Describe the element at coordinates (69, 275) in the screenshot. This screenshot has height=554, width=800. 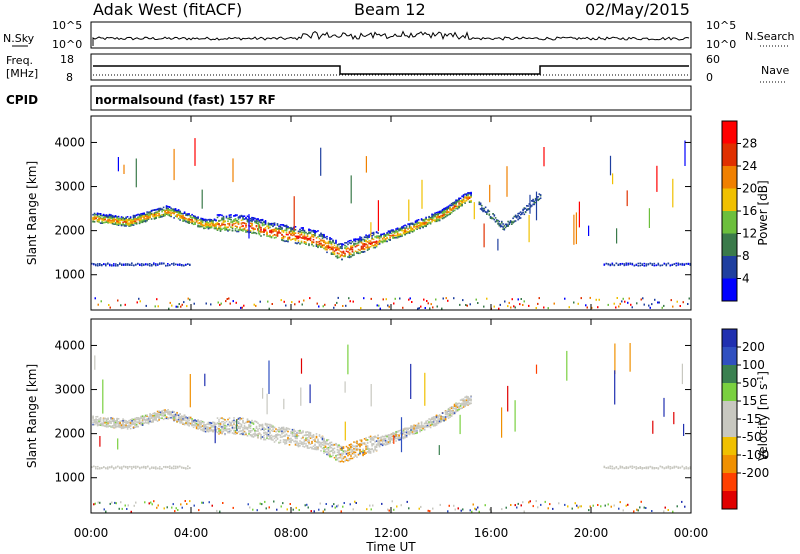
I see `y-tick-label: 1000` at that location.